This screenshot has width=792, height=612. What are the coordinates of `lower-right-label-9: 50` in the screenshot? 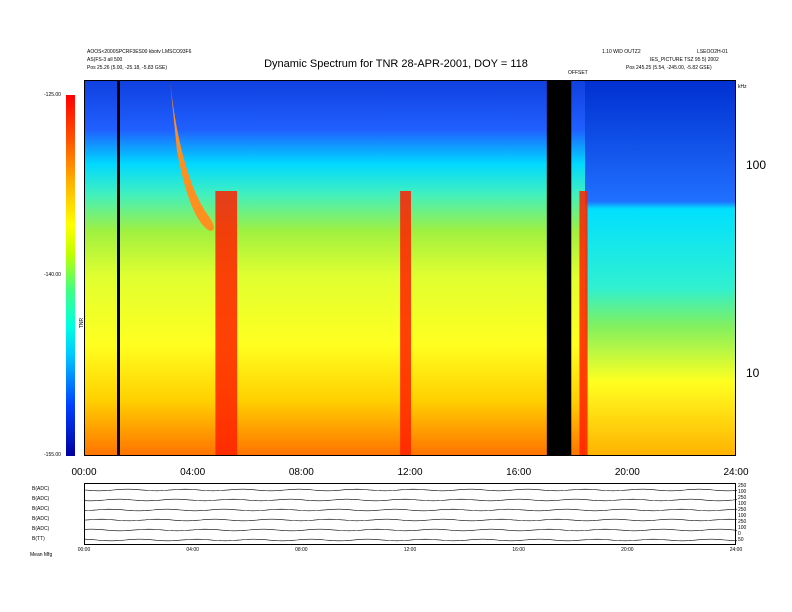 It's located at (741, 540).